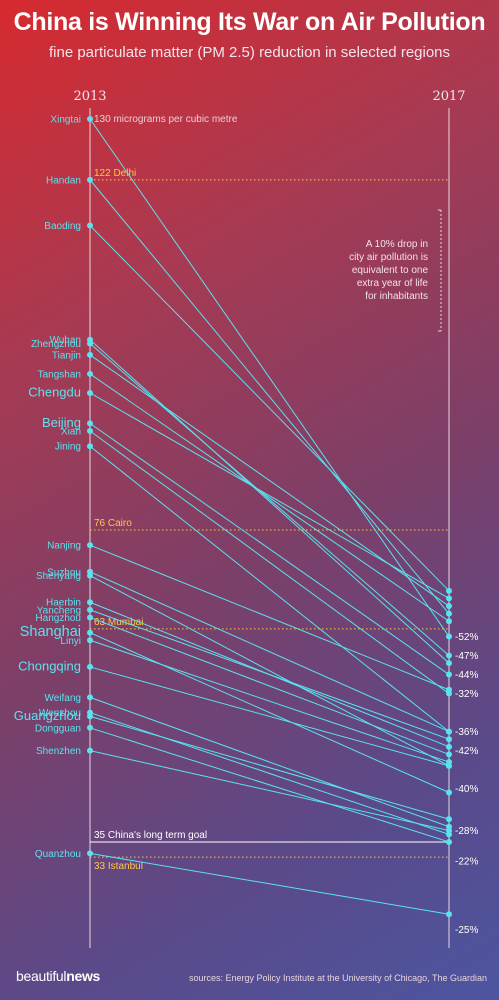 The width and height of the screenshot is (499, 1000). Describe the element at coordinates (466, 930) in the screenshot. I see `percent-label: -25%` at that location.